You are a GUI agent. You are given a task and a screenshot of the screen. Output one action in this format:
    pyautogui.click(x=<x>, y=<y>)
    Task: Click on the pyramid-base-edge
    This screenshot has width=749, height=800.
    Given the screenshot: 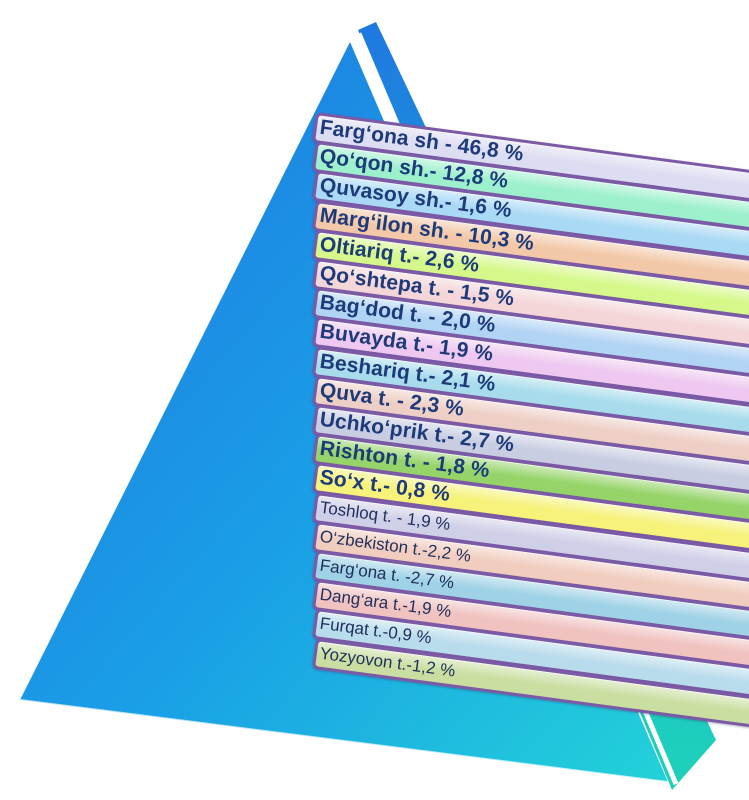 What is the action you would take?
    pyautogui.click(x=344, y=741)
    